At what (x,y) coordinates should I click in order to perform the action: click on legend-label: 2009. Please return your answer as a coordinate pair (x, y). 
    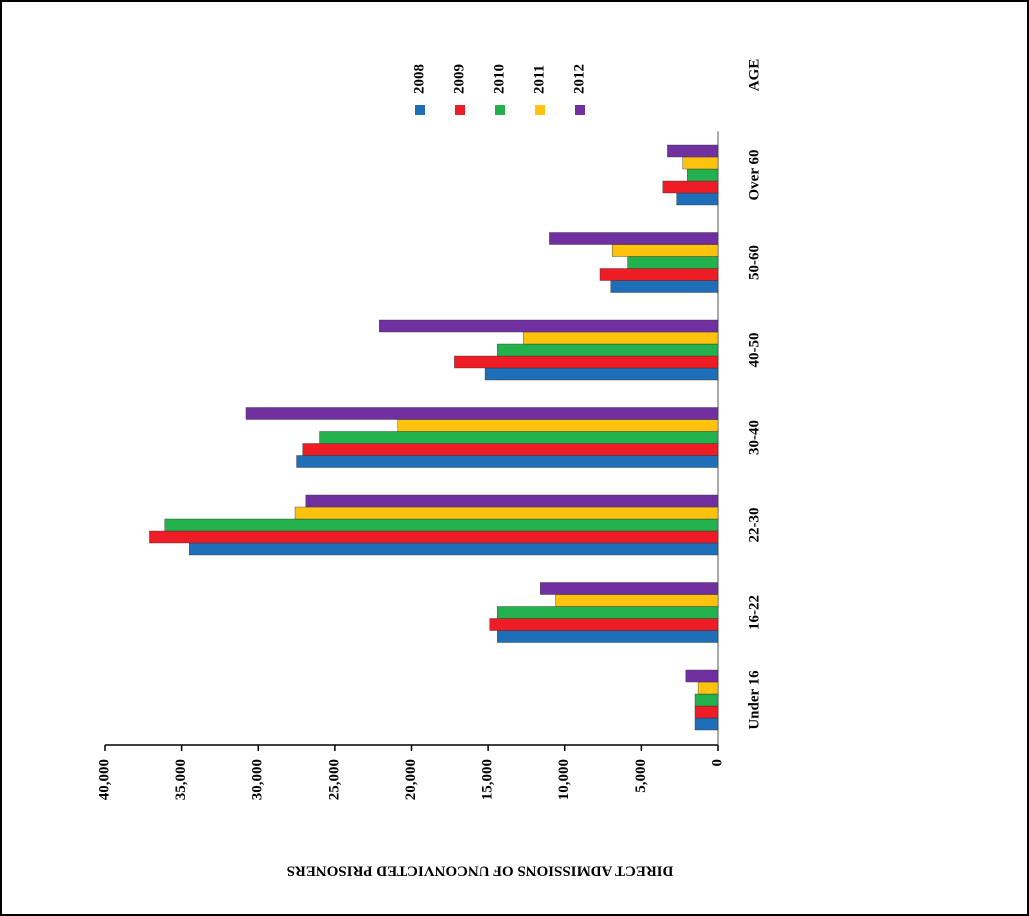
    Looking at the image, I should click on (459, 79).